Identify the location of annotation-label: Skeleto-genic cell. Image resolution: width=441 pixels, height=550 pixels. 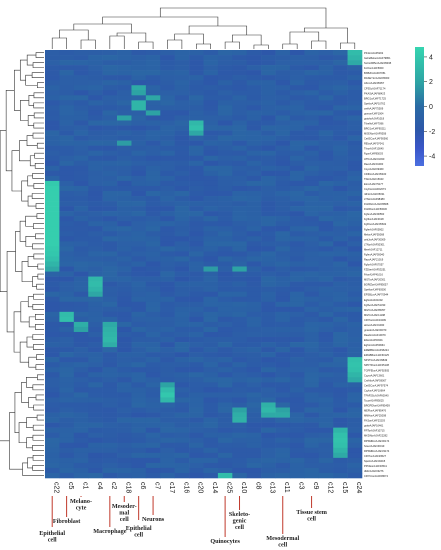
(239, 521).